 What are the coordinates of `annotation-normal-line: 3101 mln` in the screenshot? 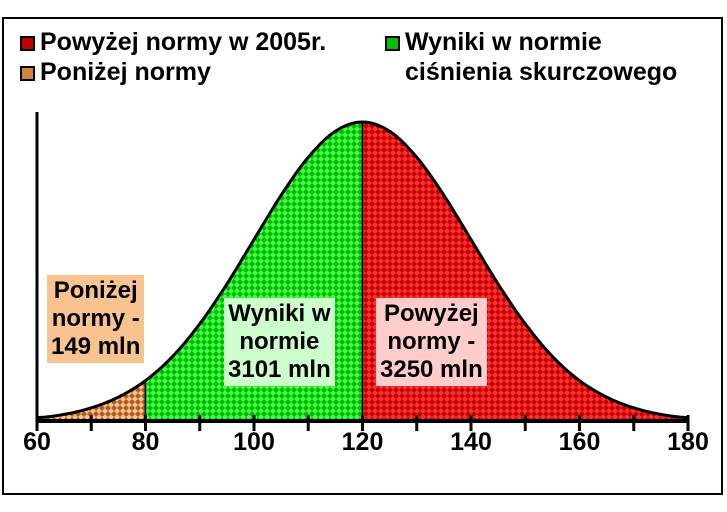 It's located at (279, 369).